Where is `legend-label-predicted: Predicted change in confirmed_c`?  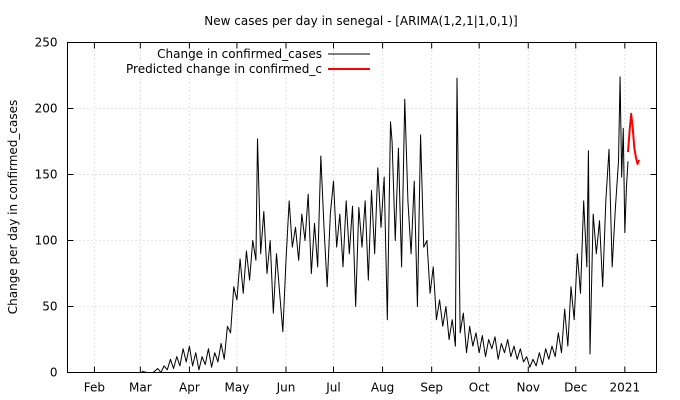
legend-label-predicted: Predicted change in confirmed_c is located at coordinates (224, 69).